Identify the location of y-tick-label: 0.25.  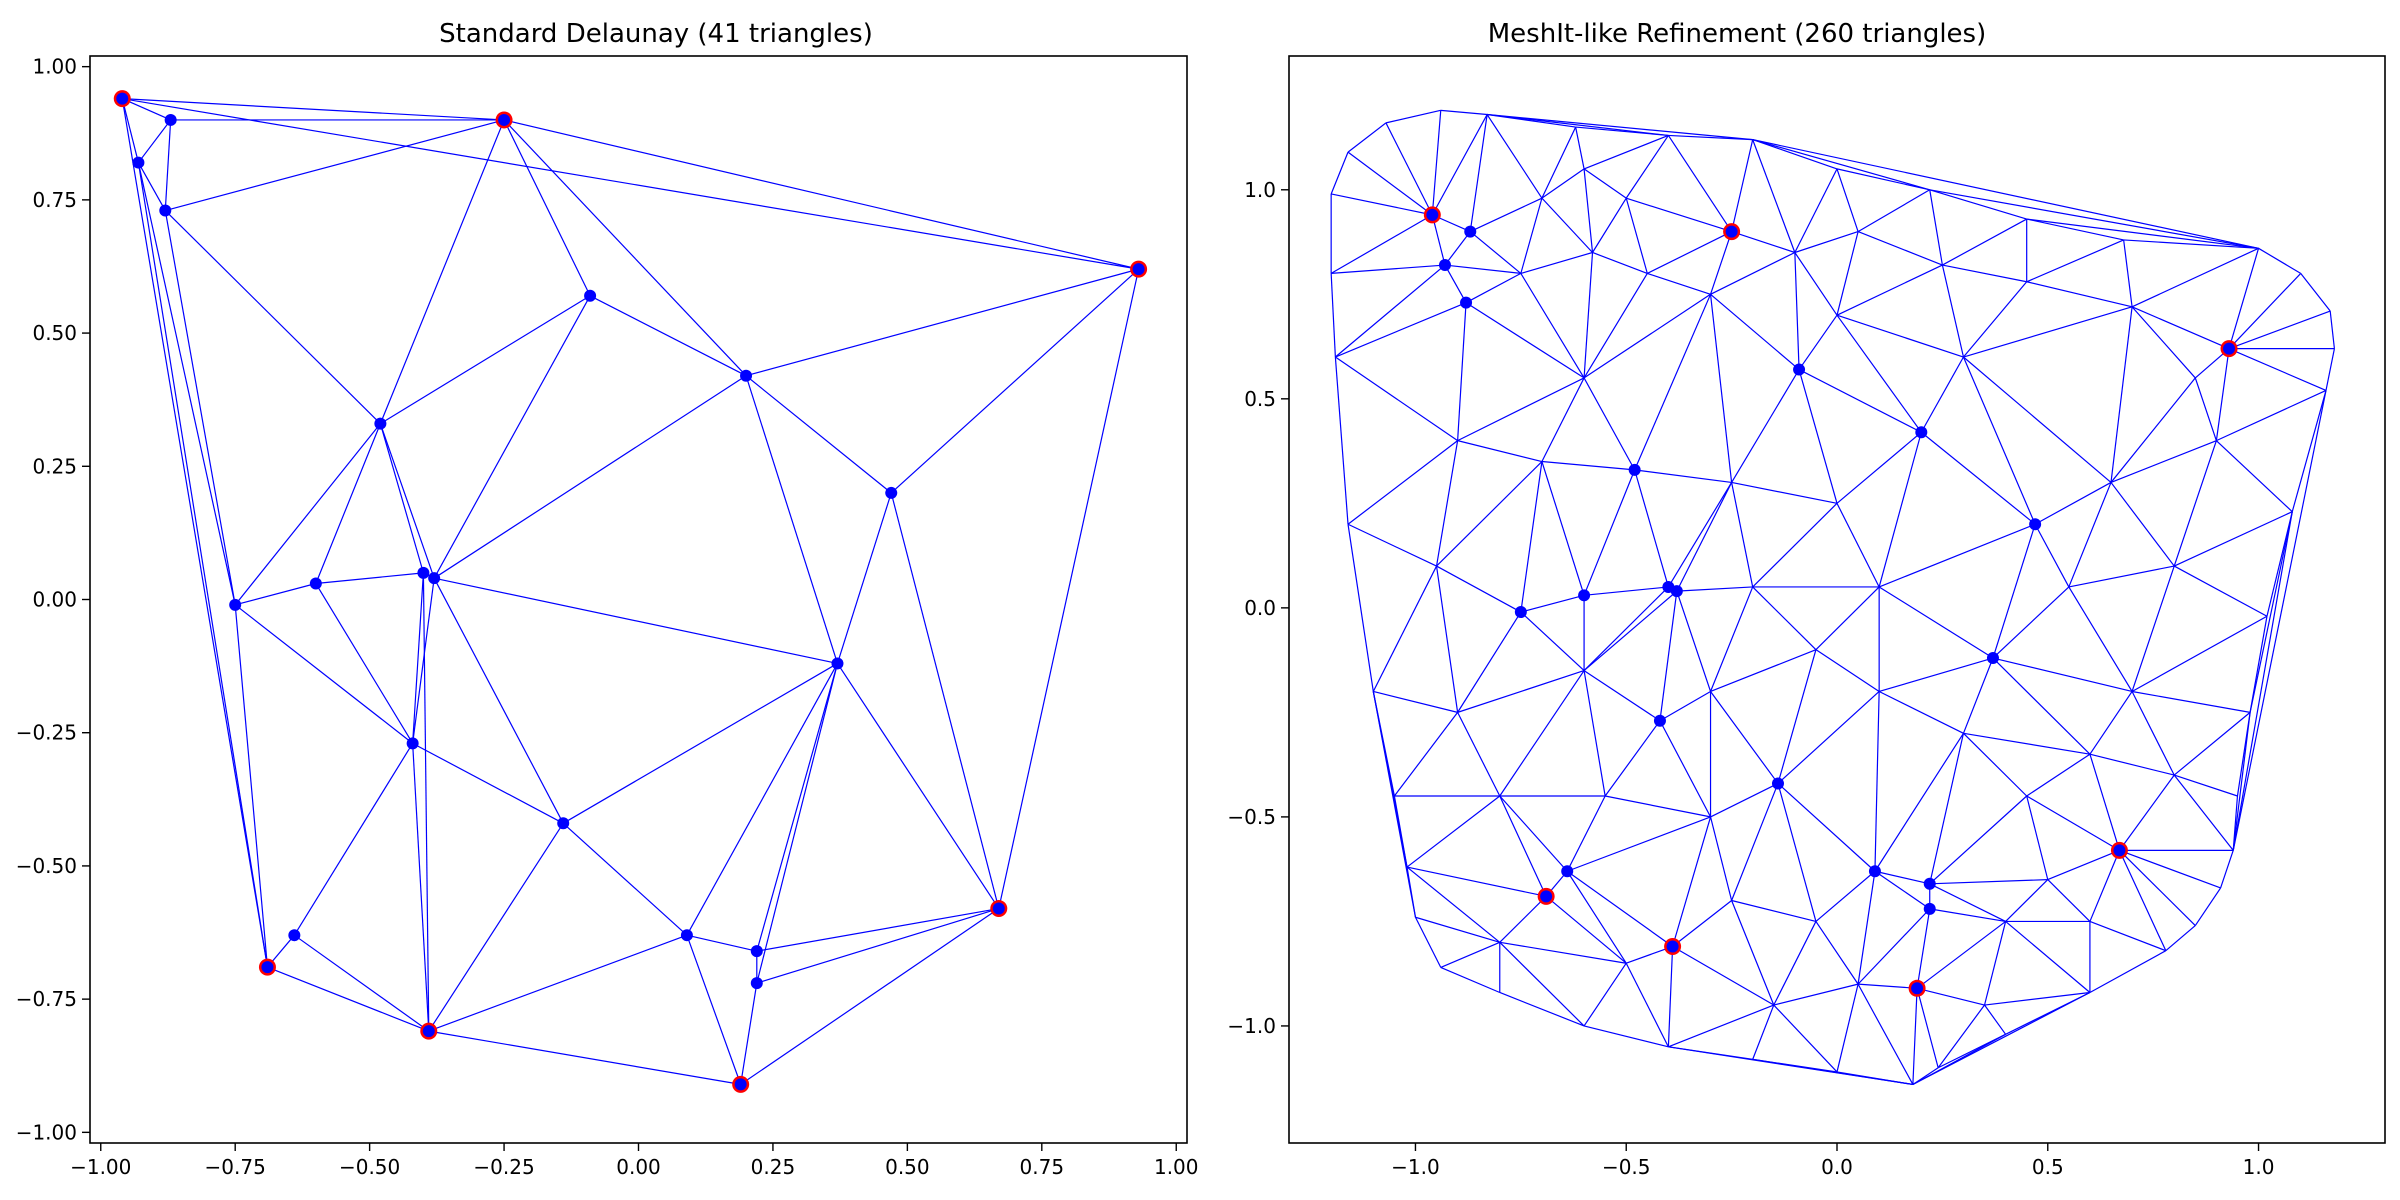
(54, 466).